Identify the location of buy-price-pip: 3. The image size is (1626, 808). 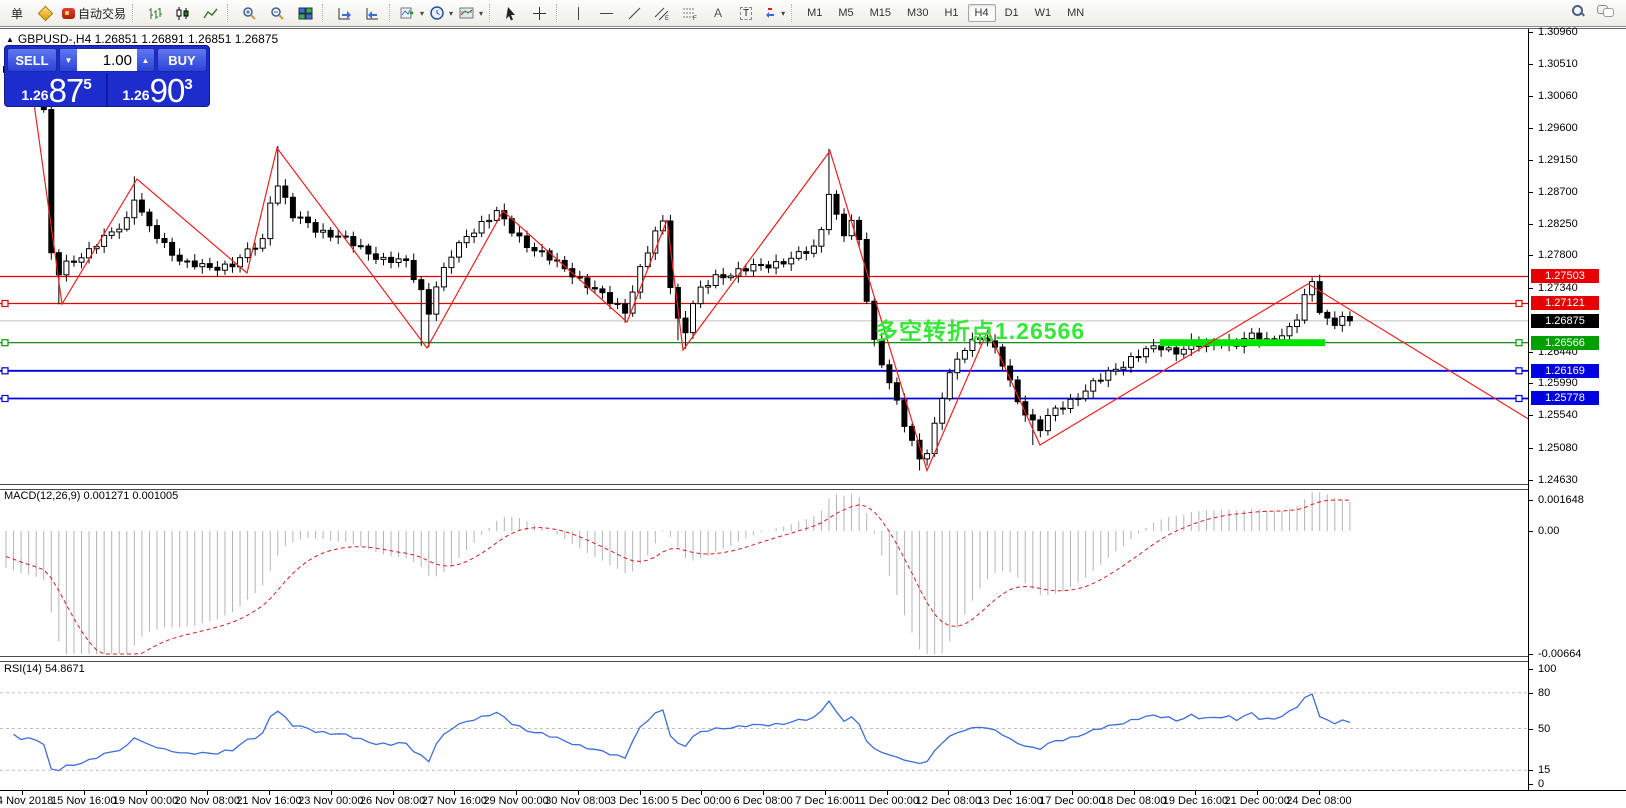
(188, 84).